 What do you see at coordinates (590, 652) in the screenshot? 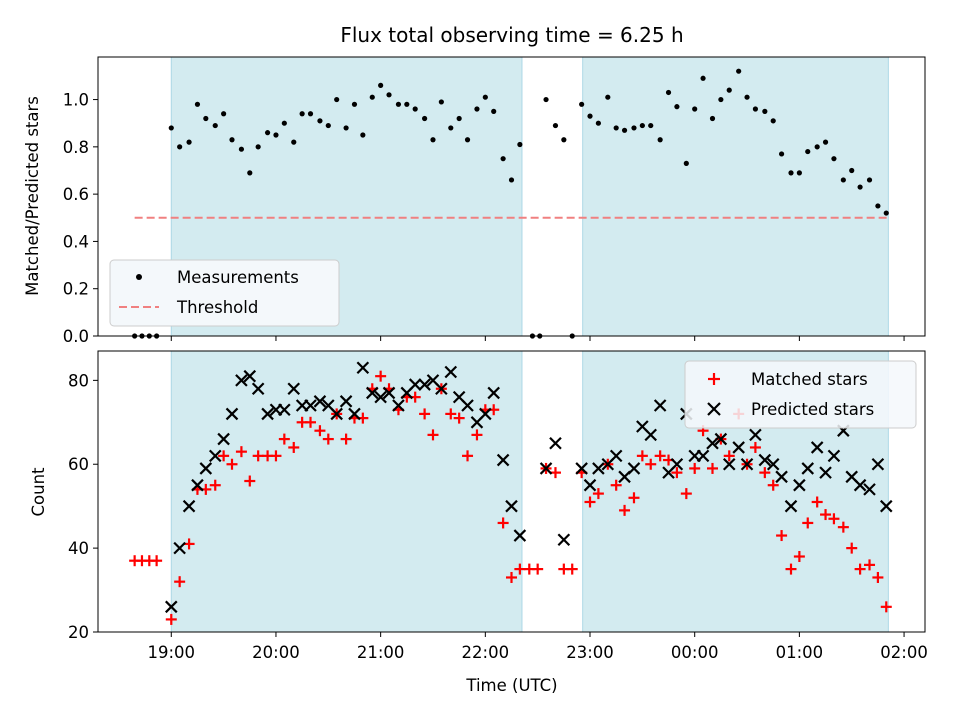
I see `x-tick-label: 23:00` at bounding box center [590, 652].